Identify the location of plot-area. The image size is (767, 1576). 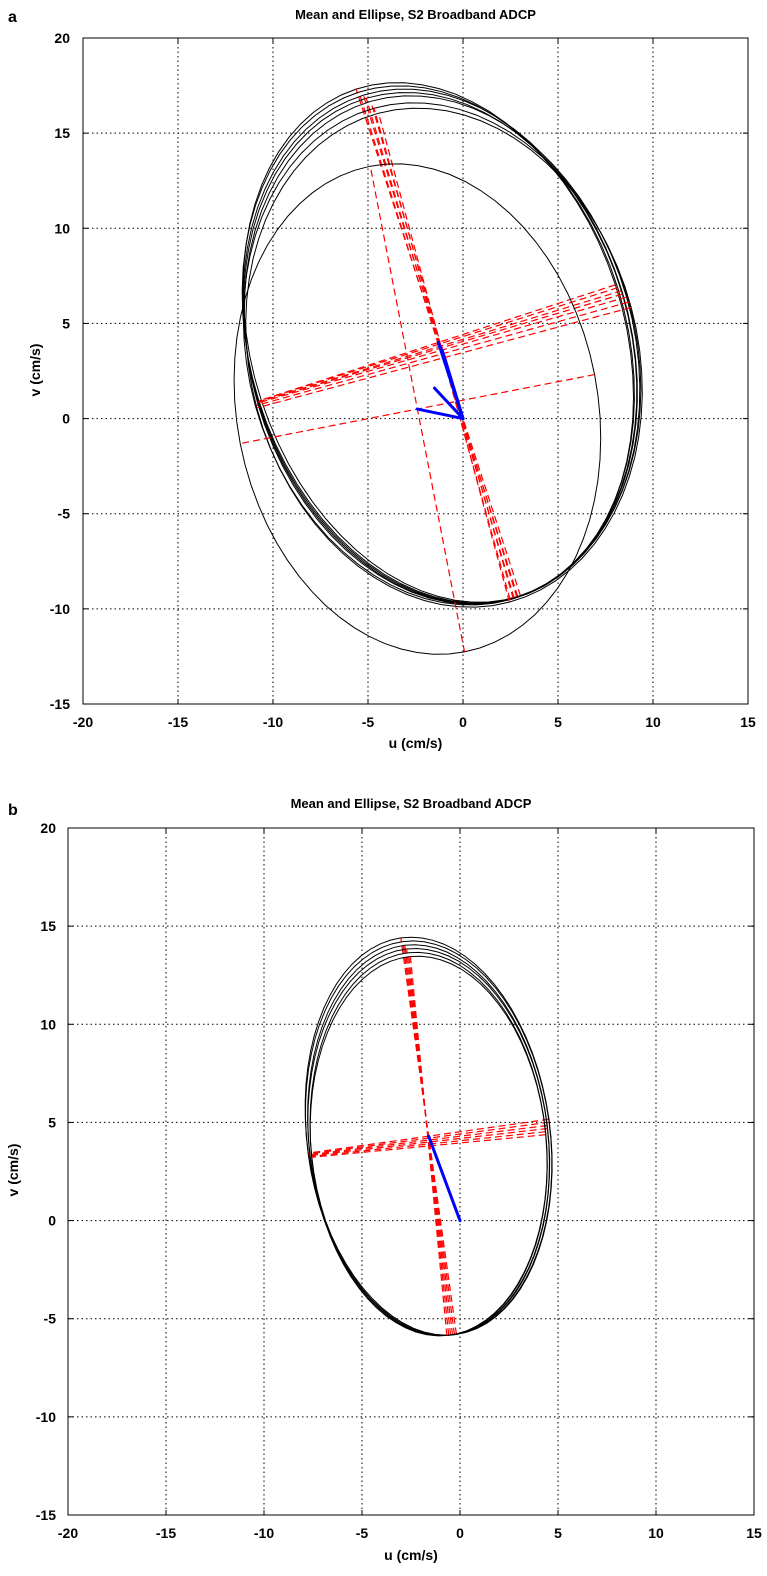
(428, 1136).